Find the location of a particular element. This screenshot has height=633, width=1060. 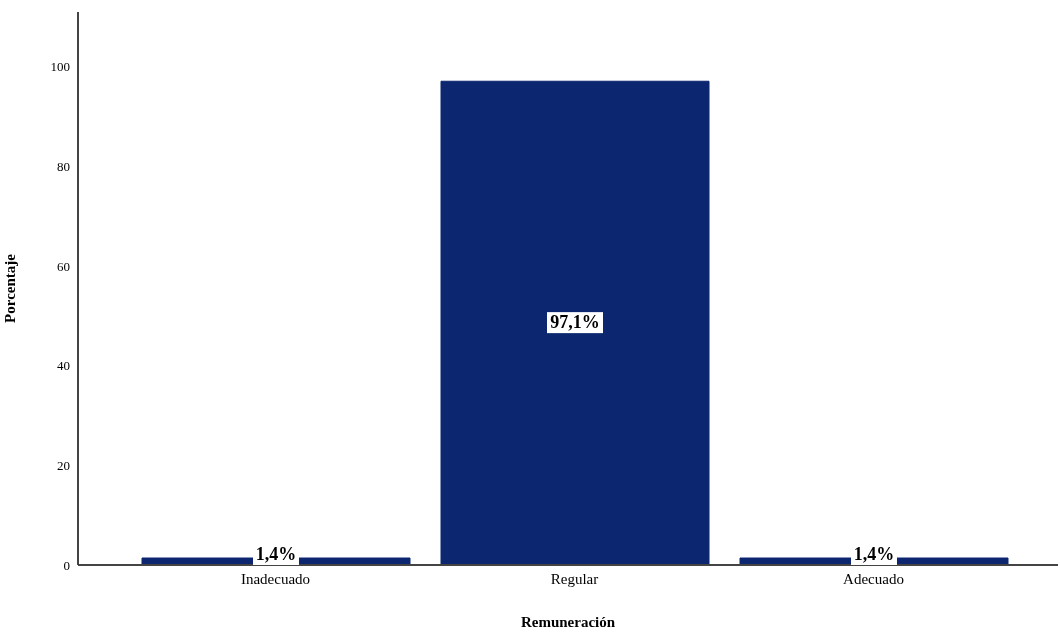

y-tick-label: 100 is located at coordinates (60, 67).